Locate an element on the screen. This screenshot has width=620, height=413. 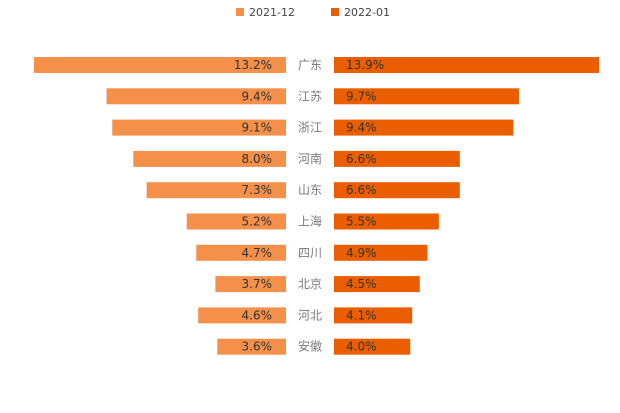
value-label-2021-12-3: 8.0% is located at coordinates (257, 159).